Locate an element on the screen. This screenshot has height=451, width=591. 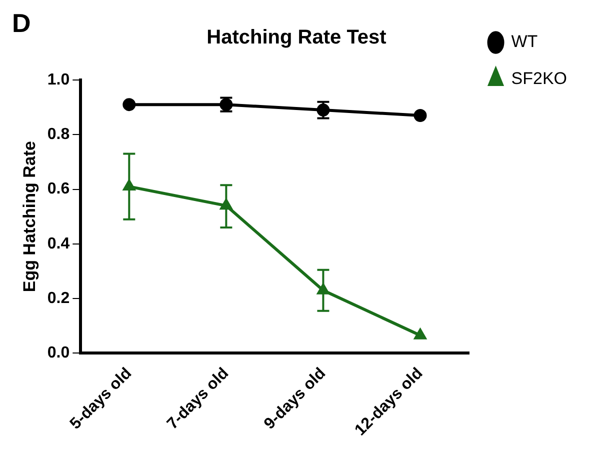
y-tick-label: 0.8 is located at coordinates (58, 135).